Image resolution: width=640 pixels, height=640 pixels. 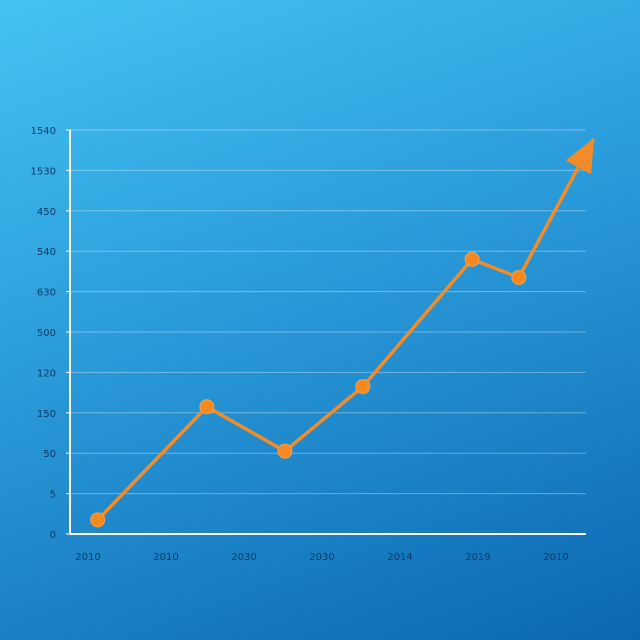 What do you see at coordinates (477, 557) in the screenshot?
I see `x-tick-label: 2019` at bounding box center [477, 557].